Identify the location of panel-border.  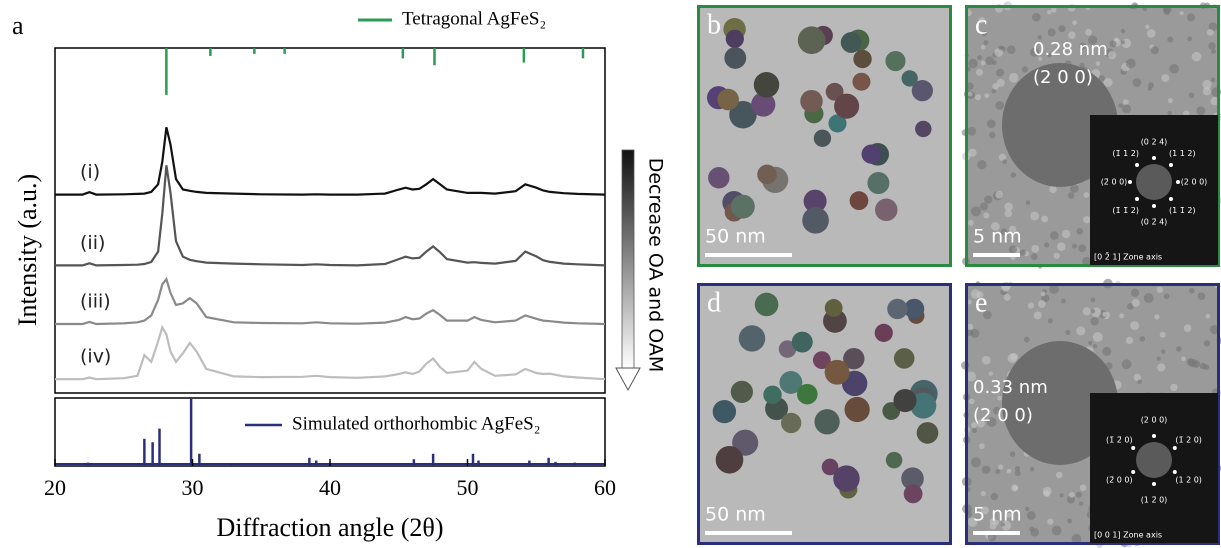
(1092, 414).